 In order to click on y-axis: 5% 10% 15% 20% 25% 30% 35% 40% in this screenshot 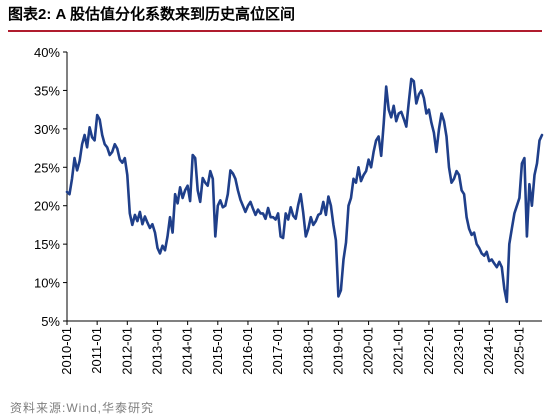, I will do `click(51, 187)`.